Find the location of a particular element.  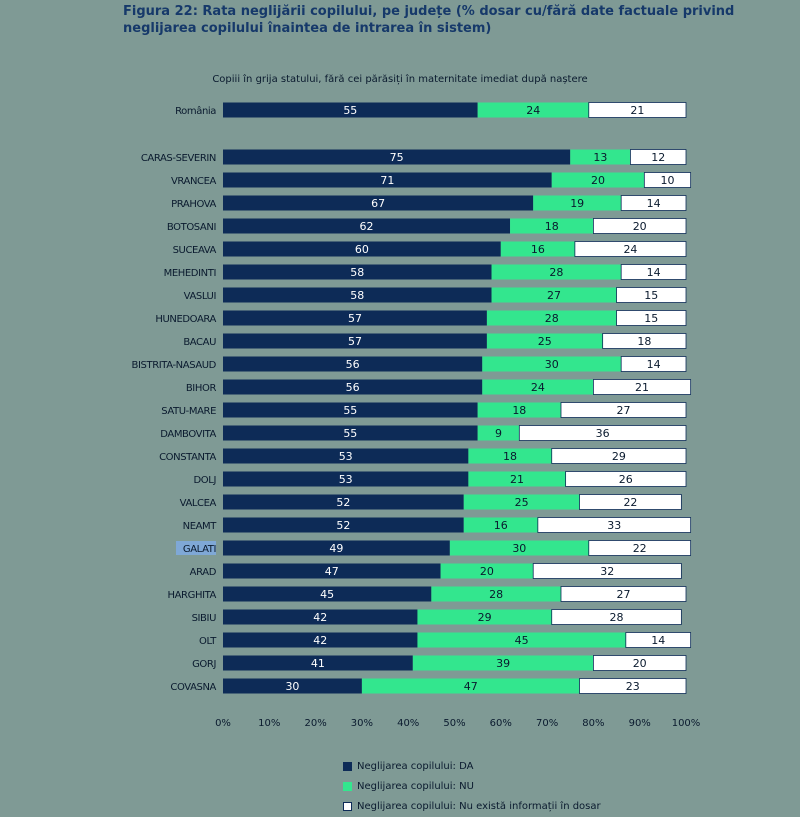

category-label-suceava: SUCEAVA is located at coordinates (195, 250).